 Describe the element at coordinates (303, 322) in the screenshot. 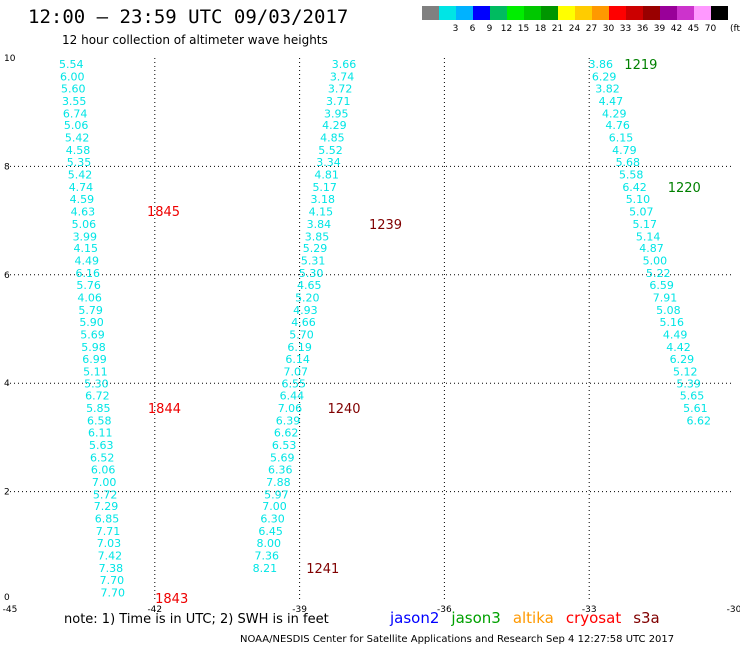

I see `wave-height-label: 4.66` at that location.